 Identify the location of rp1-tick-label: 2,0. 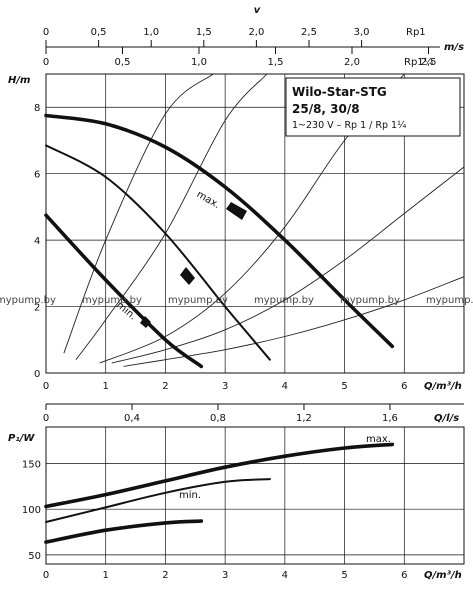
(256, 32).